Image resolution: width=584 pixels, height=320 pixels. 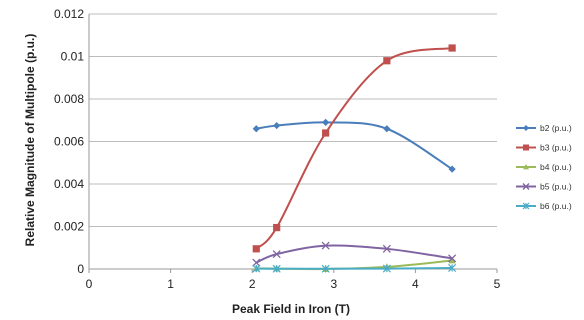 I want to click on x-tick-label: 4, so click(x=415, y=284).